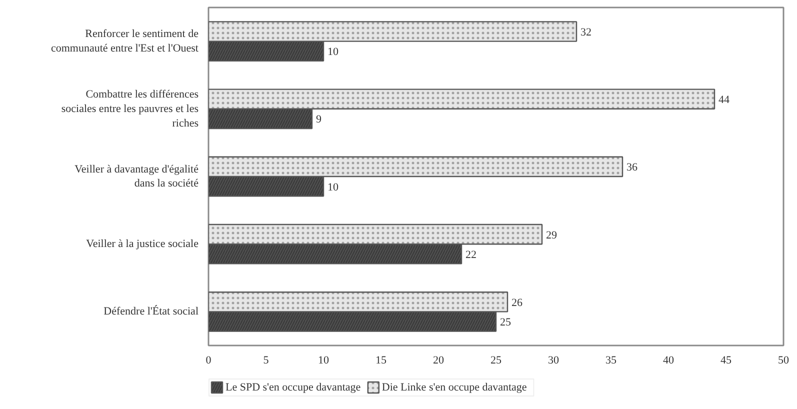 This screenshot has height=409, width=797. What do you see at coordinates (454, 388) in the screenshot?
I see `legend-label: Die Linke s'en occupe davantage` at bounding box center [454, 388].